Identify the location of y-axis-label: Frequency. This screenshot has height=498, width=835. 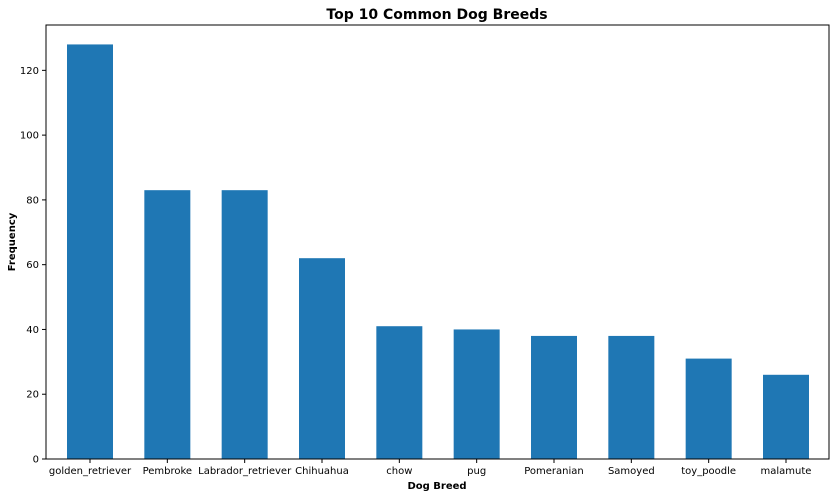
(12, 241).